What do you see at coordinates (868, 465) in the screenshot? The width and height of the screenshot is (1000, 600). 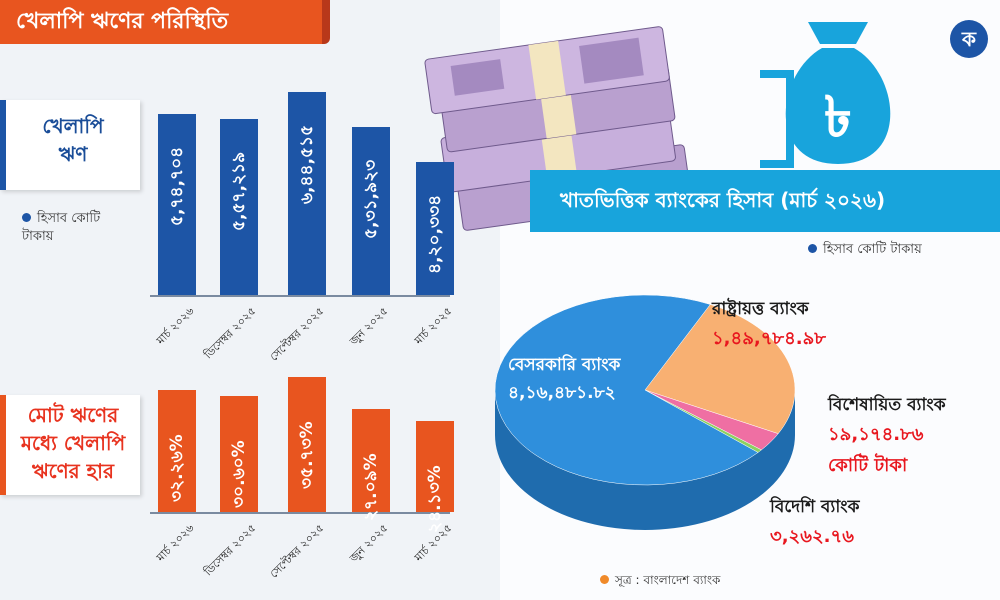 I see `pie-label-unit-suffix: কোটি টাকা` at bounding box center [868, 465].